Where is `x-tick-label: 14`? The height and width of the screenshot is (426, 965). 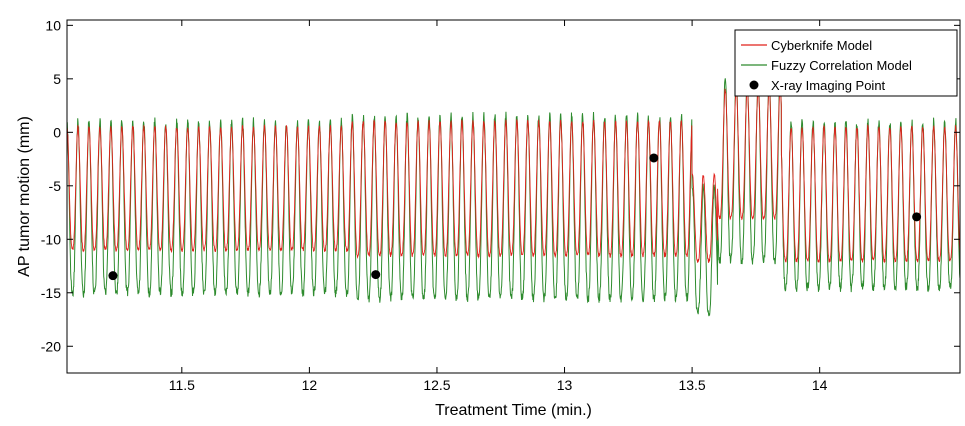 x-tick-label: 14 is located at coordinates (820, 385).